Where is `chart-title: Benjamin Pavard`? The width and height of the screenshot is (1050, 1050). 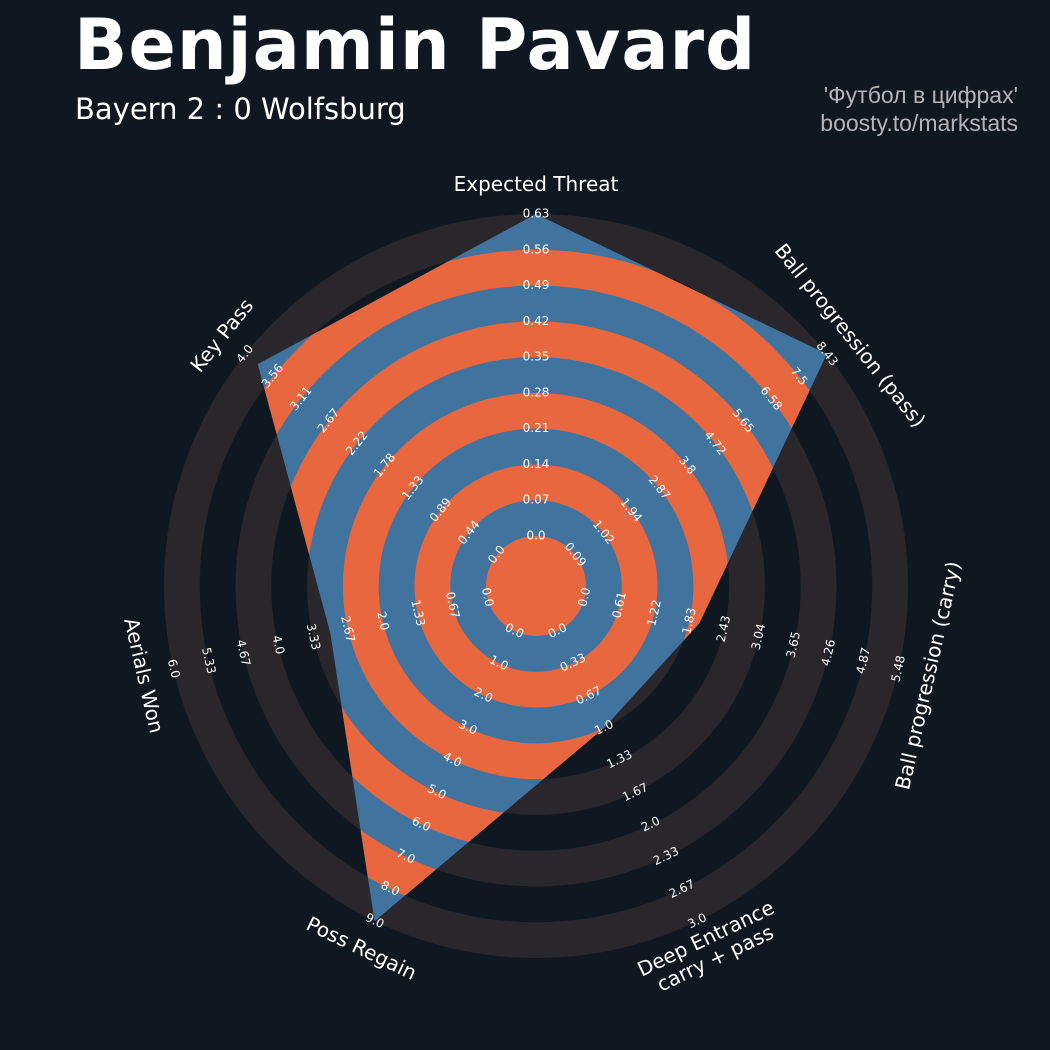 chart-title: Benjamin Pavard is located at coordinates (415, 45).